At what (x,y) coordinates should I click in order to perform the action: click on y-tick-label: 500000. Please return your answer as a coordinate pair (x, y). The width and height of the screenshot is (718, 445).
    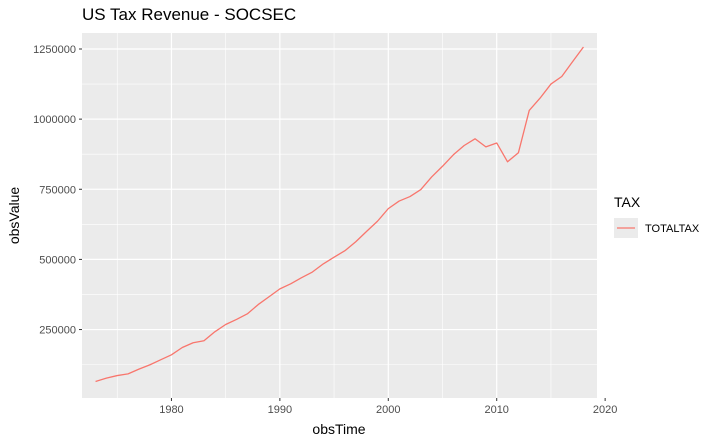
    Looking at the image, I should click on (57, 260).